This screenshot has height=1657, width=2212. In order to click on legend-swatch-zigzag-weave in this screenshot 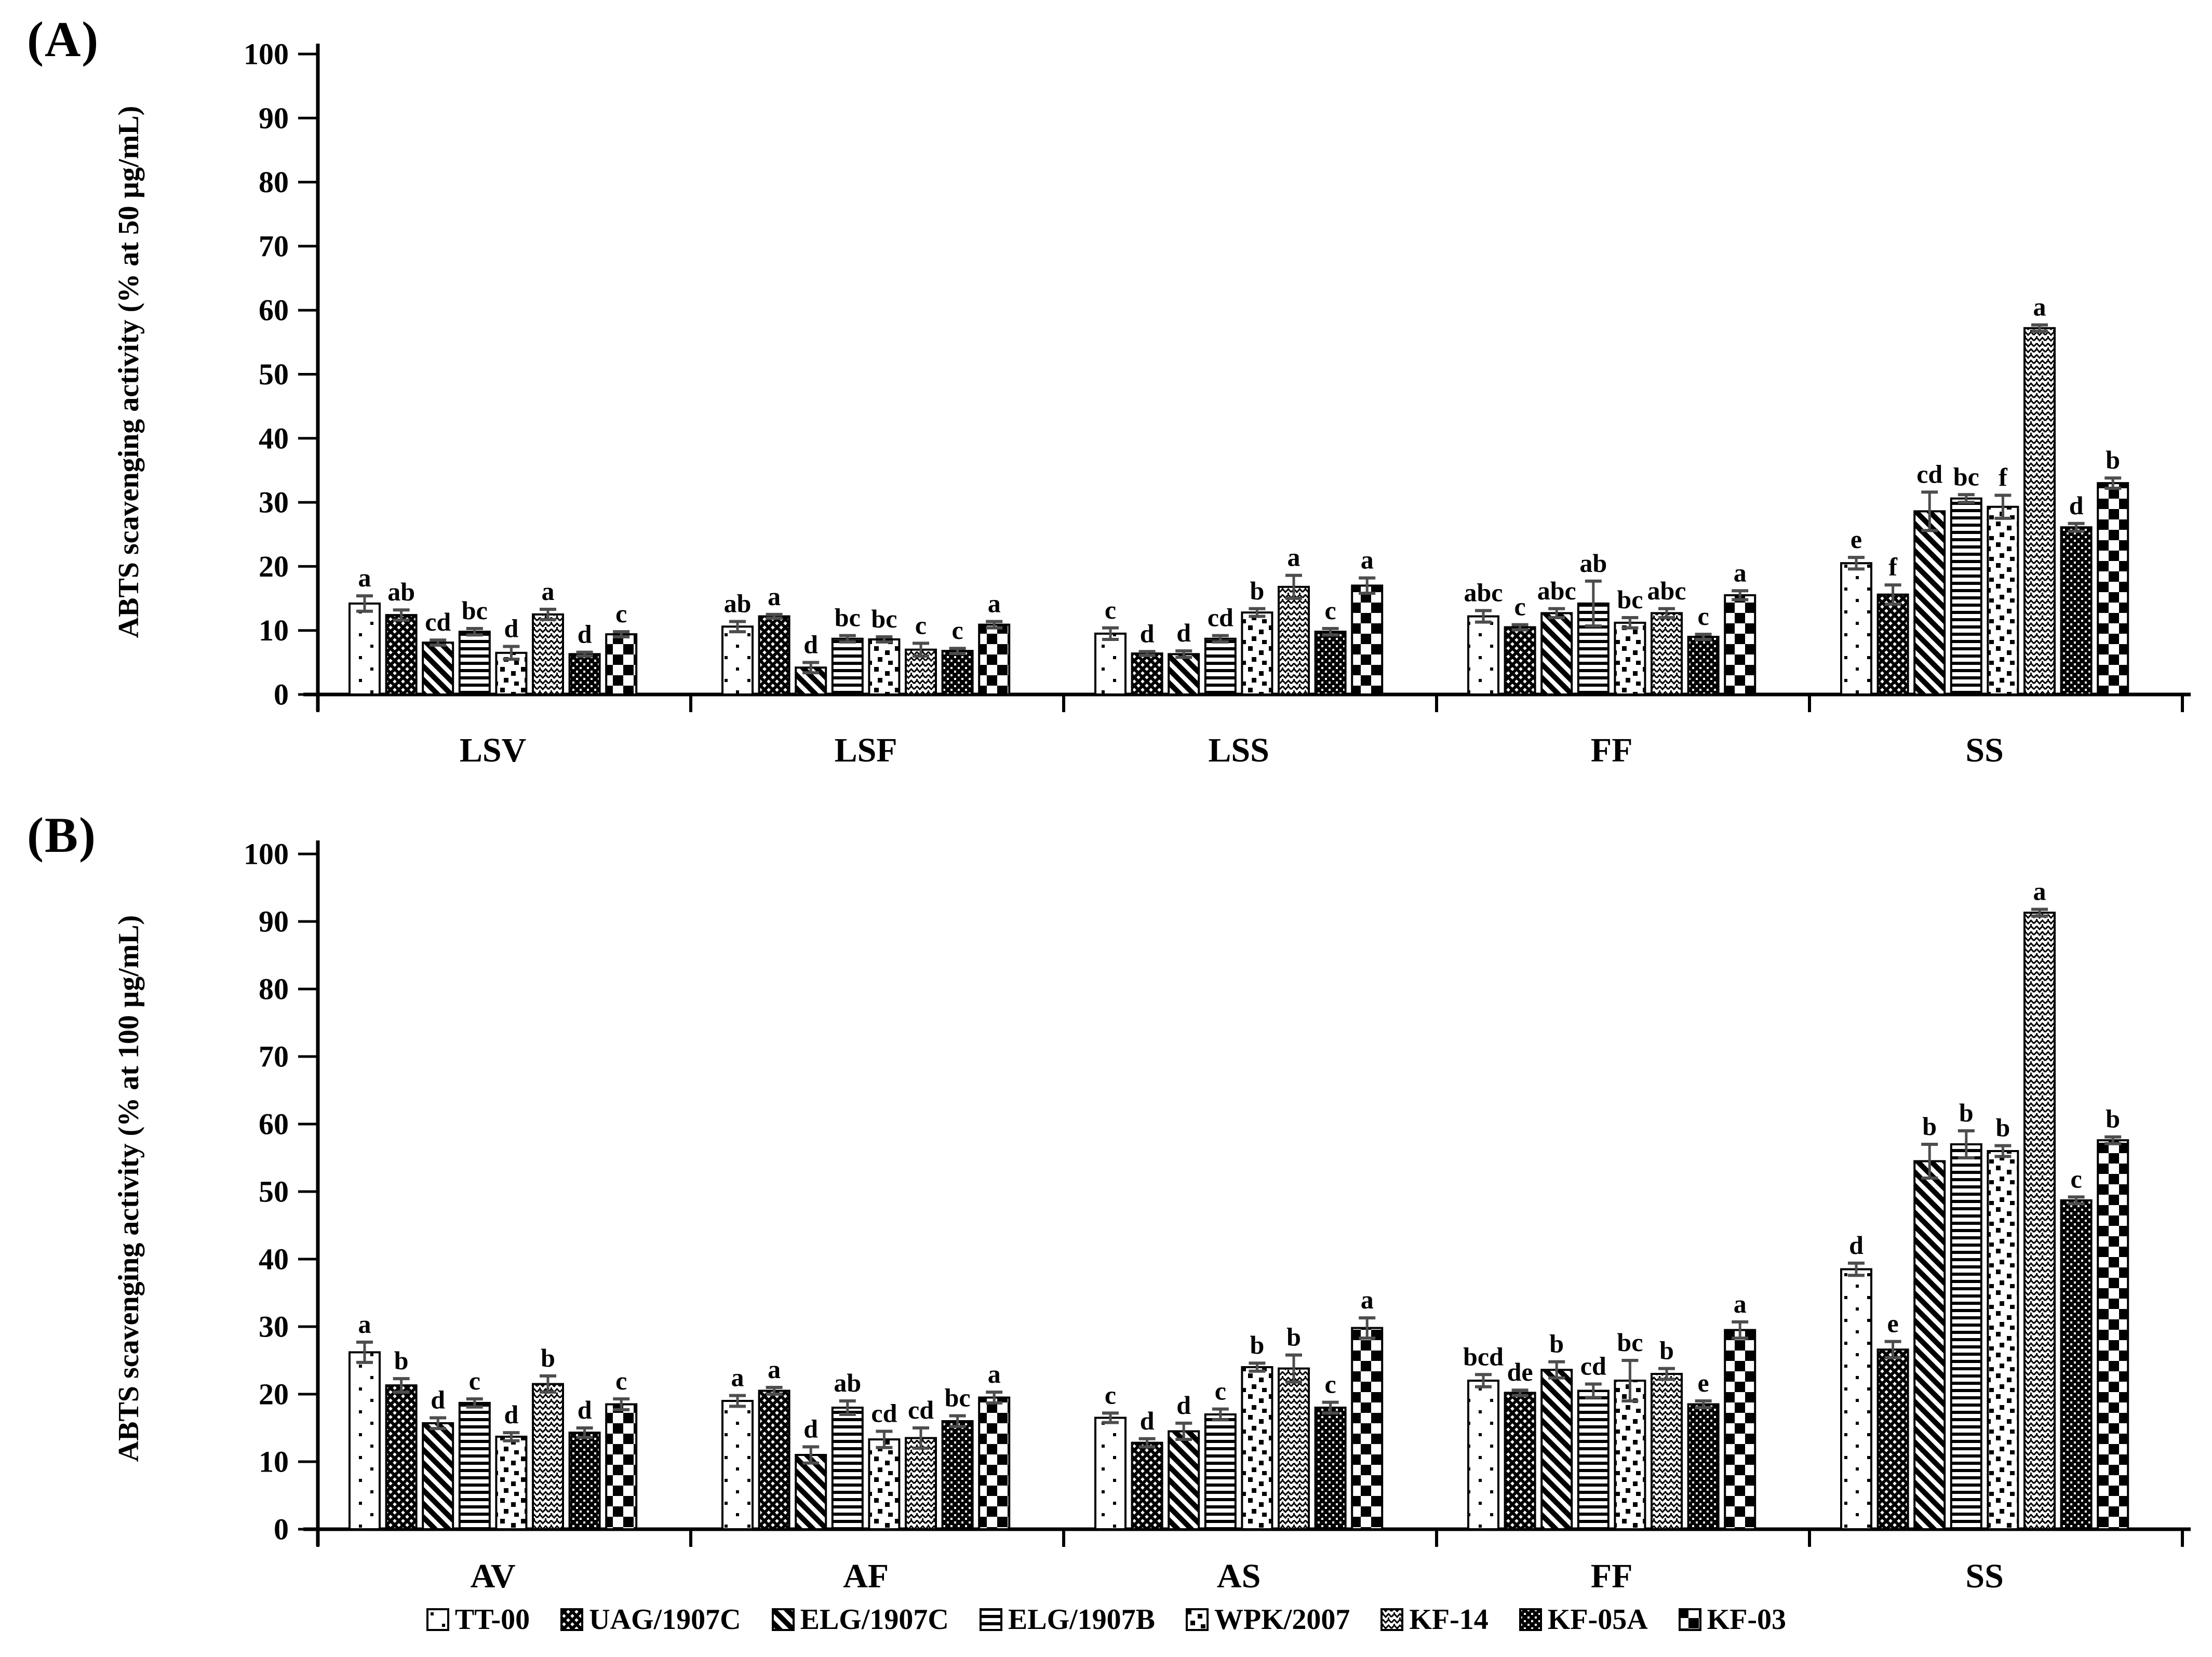, I will do `click(1392, 1619)`.